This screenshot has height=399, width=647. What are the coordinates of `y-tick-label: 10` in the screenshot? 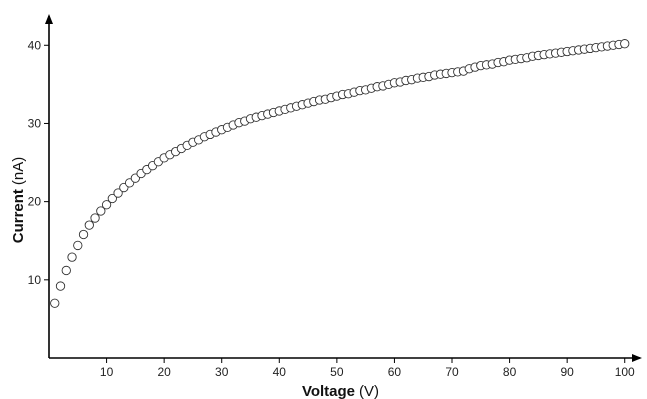 It's located at (35, 280).